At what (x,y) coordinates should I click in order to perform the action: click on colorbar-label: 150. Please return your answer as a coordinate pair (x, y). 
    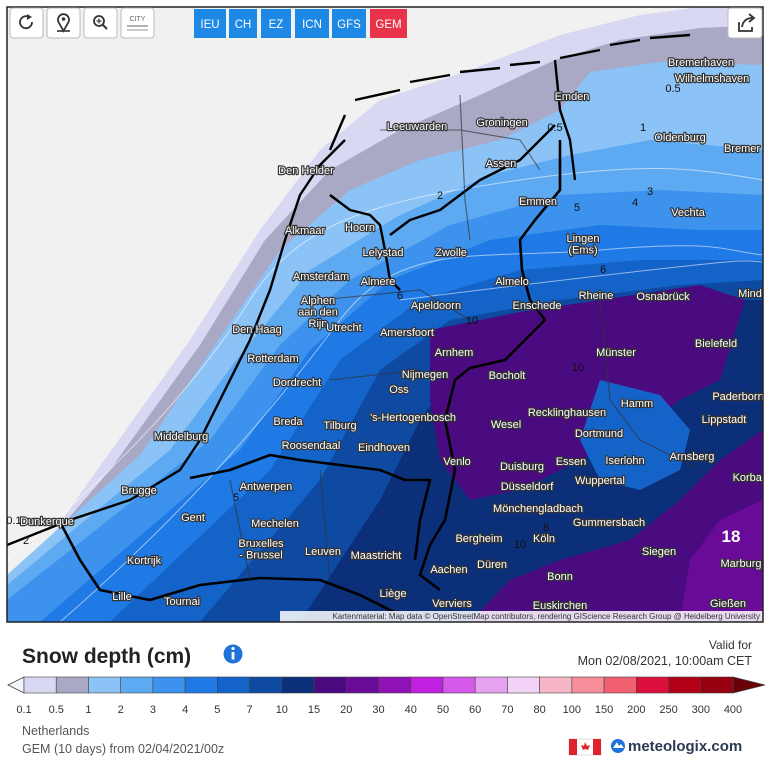
    Looking at the image, I should click on (604, 710).